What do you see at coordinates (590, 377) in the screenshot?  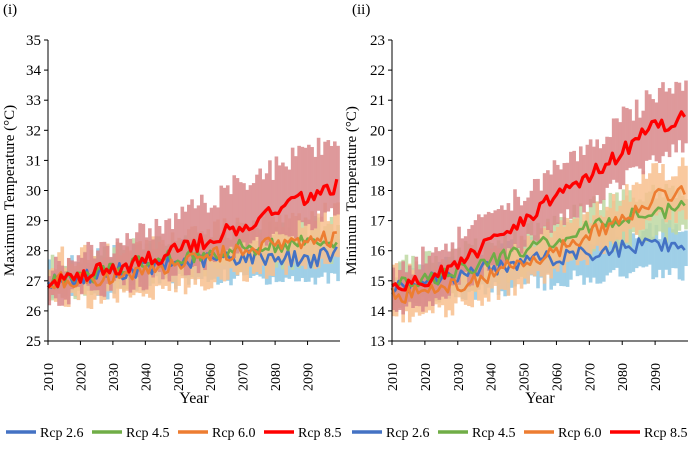 I see `x-tick-label: 2070` at bounding box center [590, 377].